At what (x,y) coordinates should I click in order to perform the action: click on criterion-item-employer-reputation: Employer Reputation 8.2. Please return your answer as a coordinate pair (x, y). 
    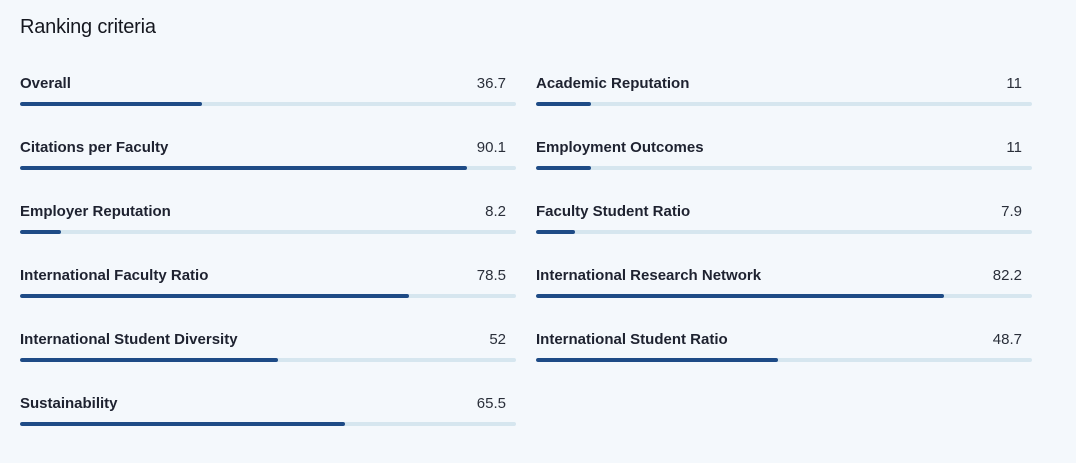
    Looking at the image, I should click on (268, 234).